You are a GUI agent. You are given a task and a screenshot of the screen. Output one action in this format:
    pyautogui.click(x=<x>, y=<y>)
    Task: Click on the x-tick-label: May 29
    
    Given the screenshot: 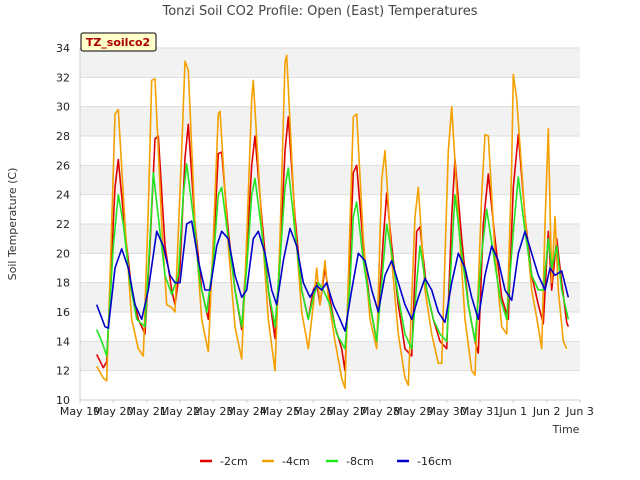 What is the action you would take?
    pyautogui.click(x=413, y=411)
    